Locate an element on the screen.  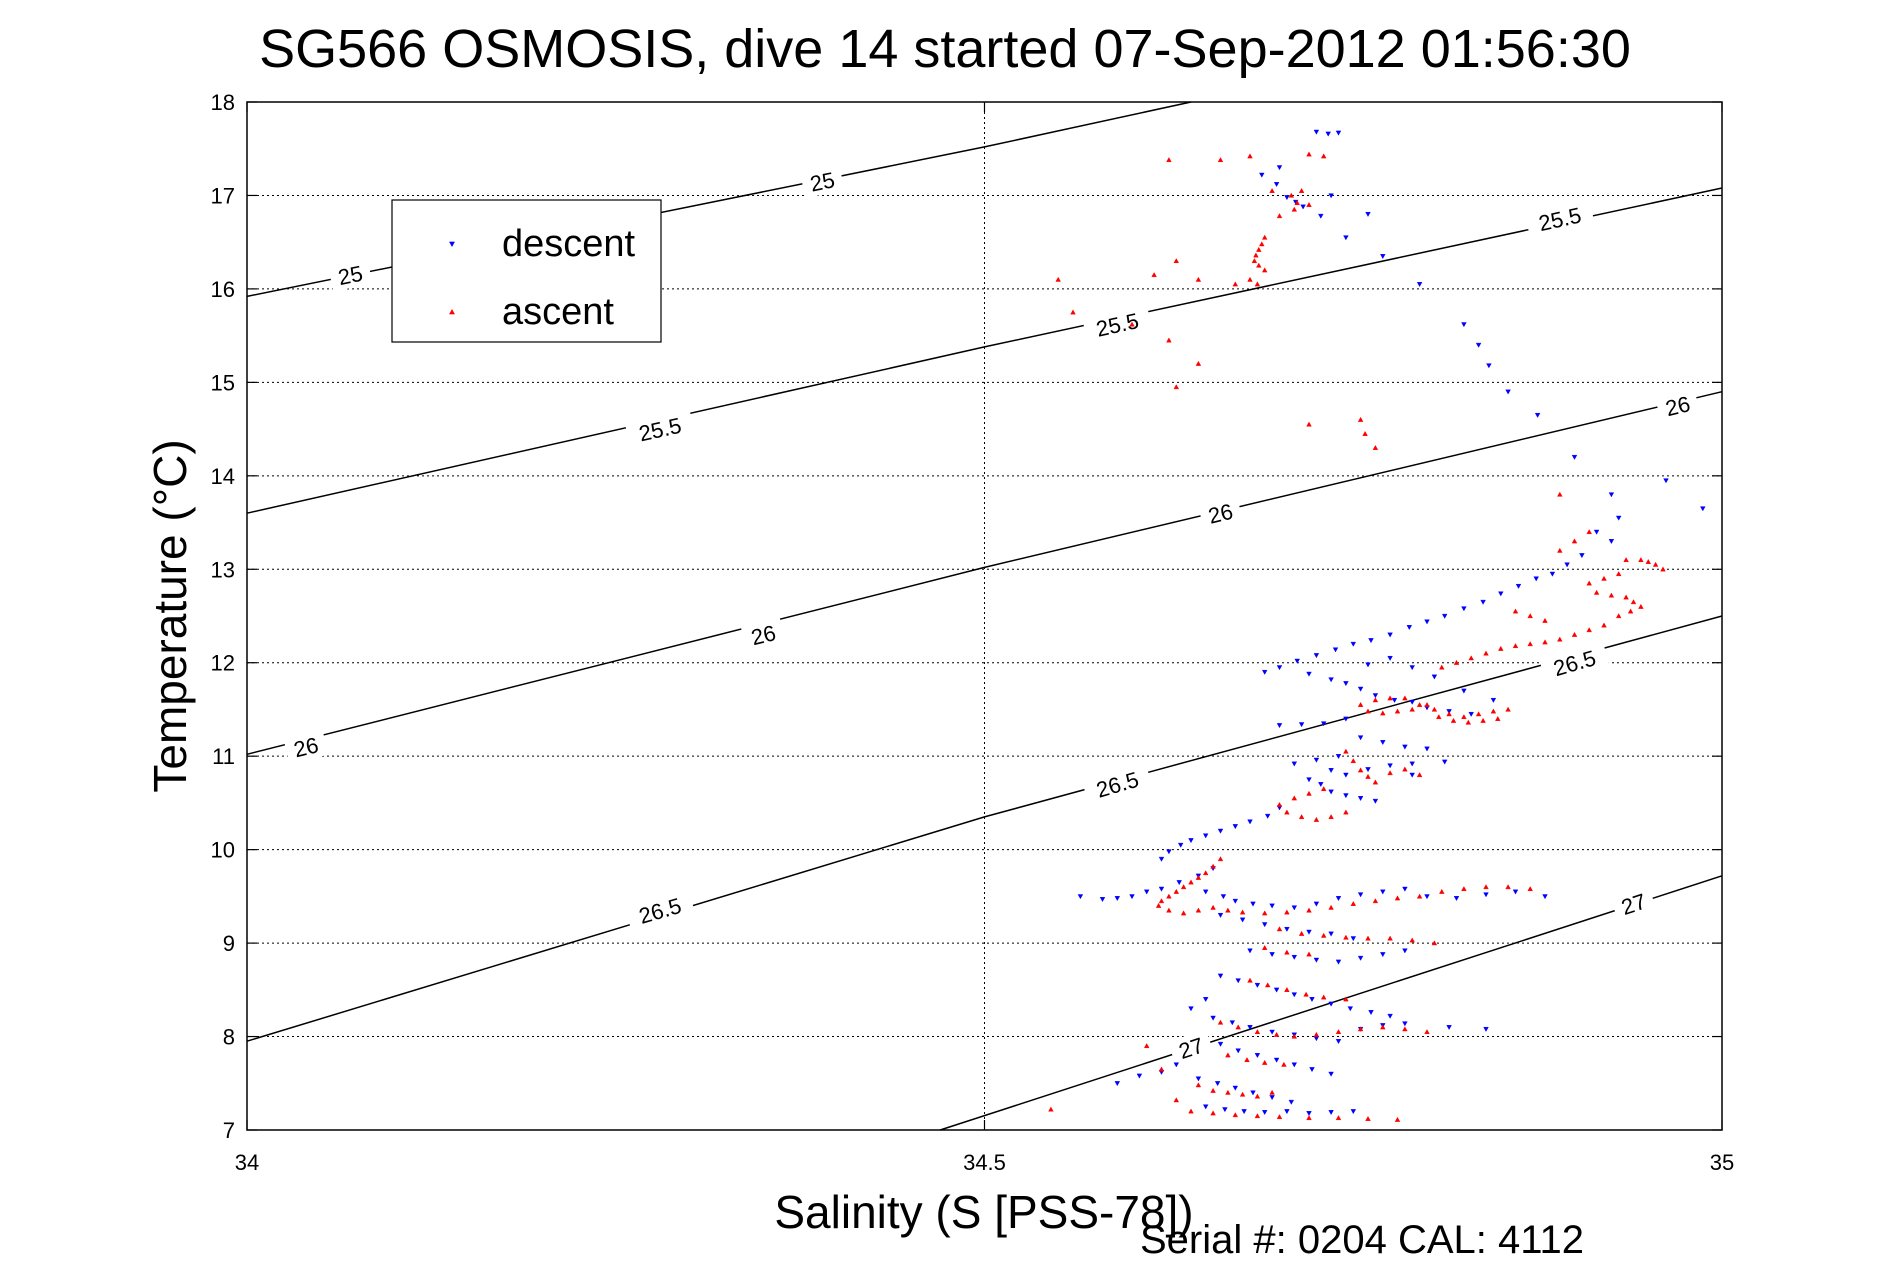
legend-box is located at coordinates (526, 271).